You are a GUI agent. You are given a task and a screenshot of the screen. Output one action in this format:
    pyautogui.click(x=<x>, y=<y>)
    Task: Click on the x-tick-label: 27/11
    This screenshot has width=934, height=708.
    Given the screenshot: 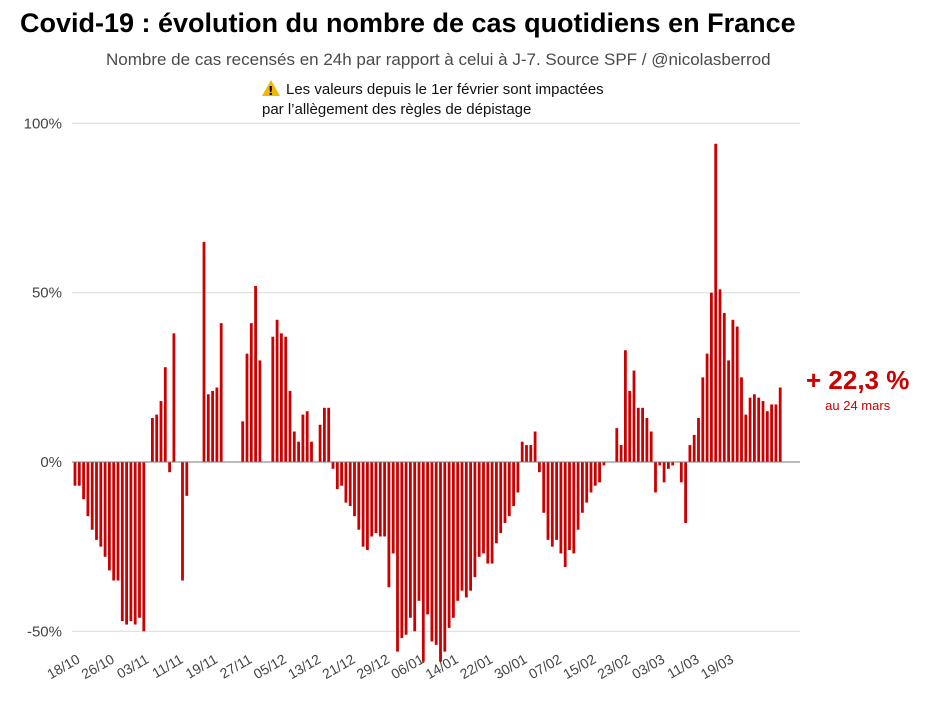 What is the action you would take?
    pyautogui.click(x=236, y=666)
    